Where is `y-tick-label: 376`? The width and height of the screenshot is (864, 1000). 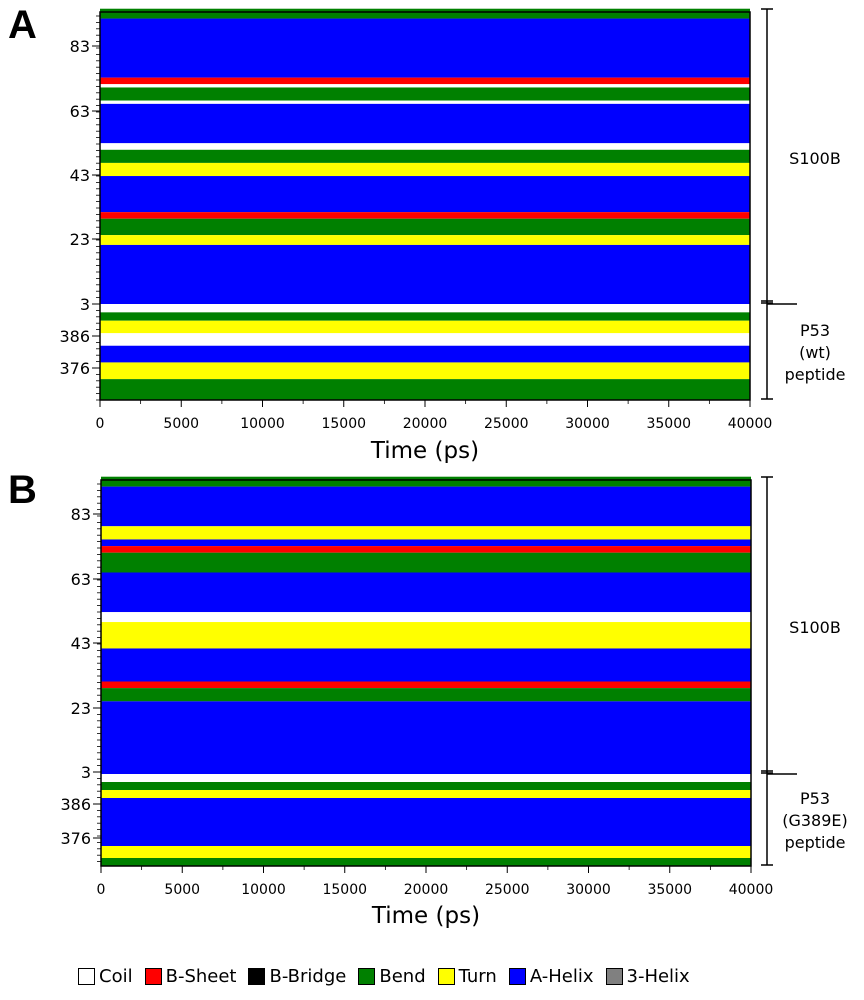 y-tick-label: 376 is located at coordinates (75, 838).